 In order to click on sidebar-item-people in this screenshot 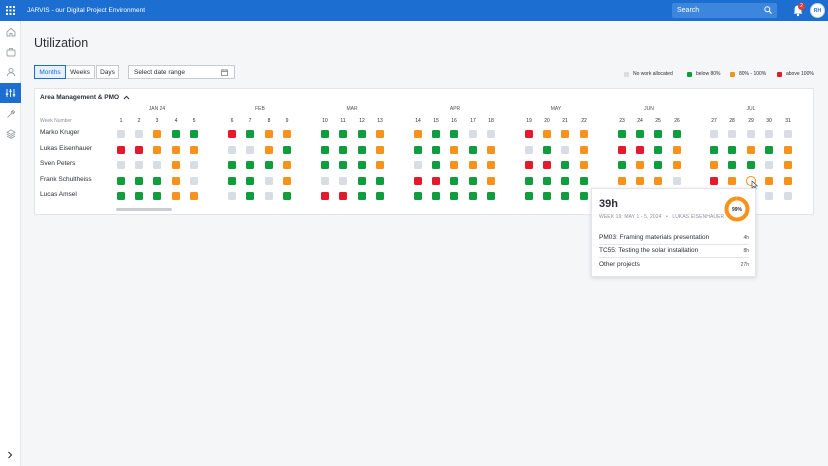, I will do `click(10, 72)`.